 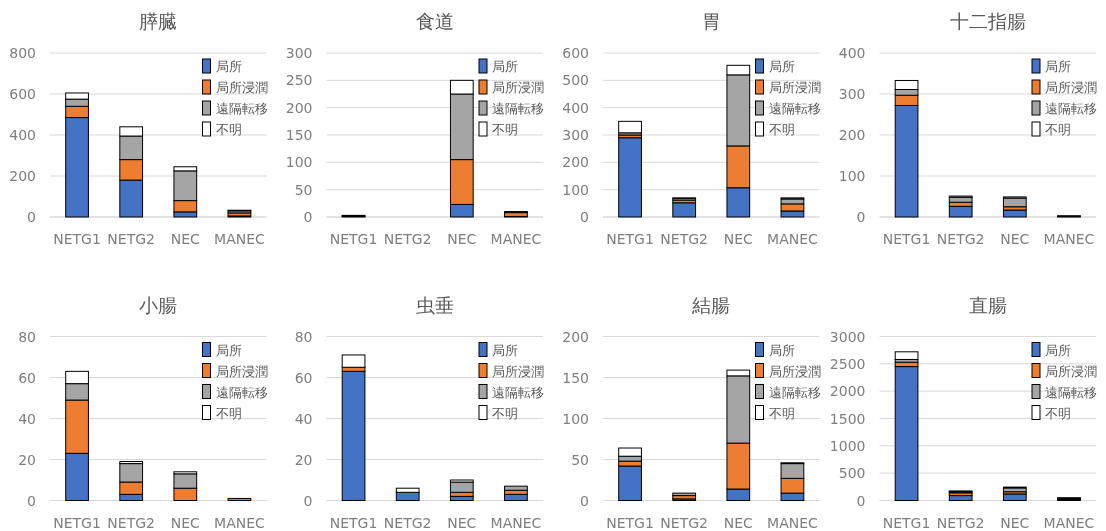 I want to click on y-tick-label: 2500, so click(x=847, y=363).